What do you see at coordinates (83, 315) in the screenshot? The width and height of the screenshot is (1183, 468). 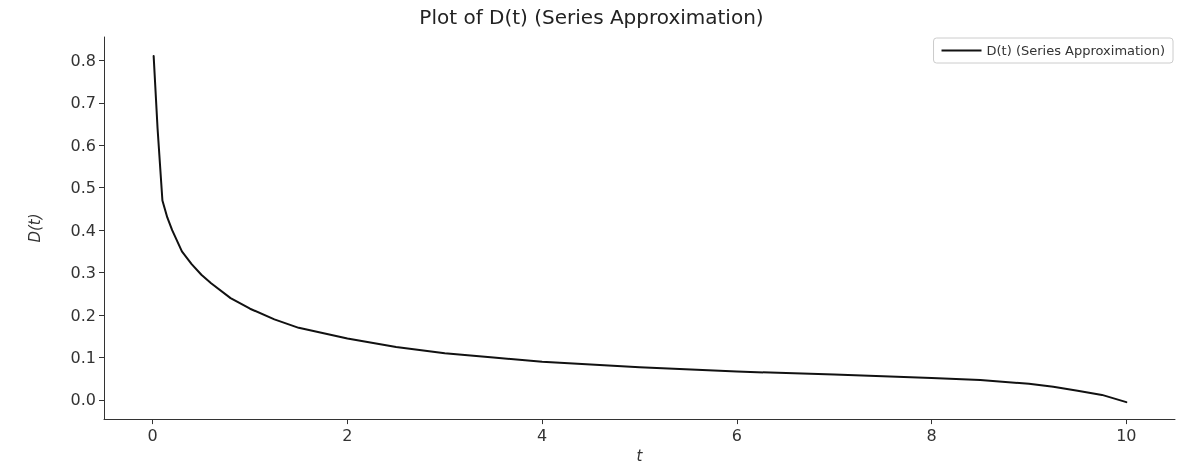 I see `y-tick-label: 0.2` at bounding box center [83, 315].